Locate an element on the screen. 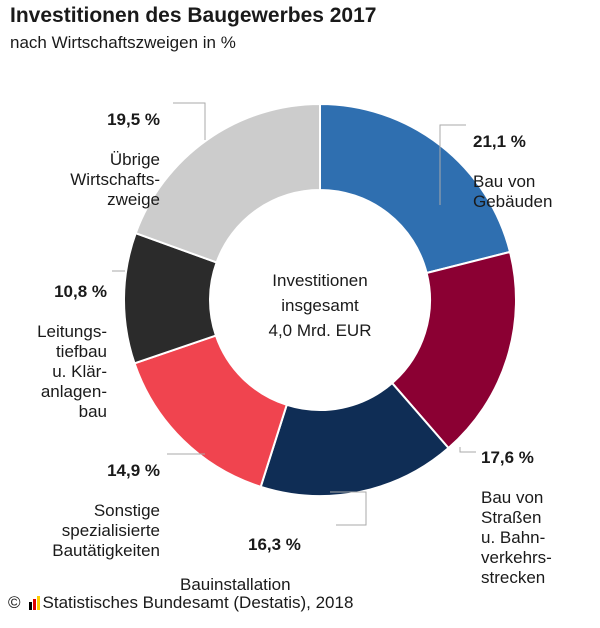 The width and height of the screenshot is (600, 628). slice-category: Bauinstallation is located at coordinates (235, 584).